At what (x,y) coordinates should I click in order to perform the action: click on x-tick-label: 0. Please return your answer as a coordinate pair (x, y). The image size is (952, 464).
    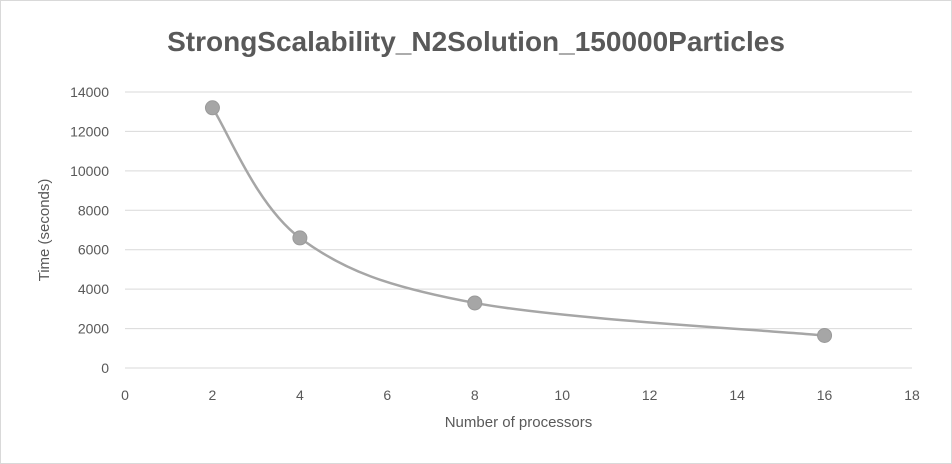
    Looking at the image, I should click on (125, 395).